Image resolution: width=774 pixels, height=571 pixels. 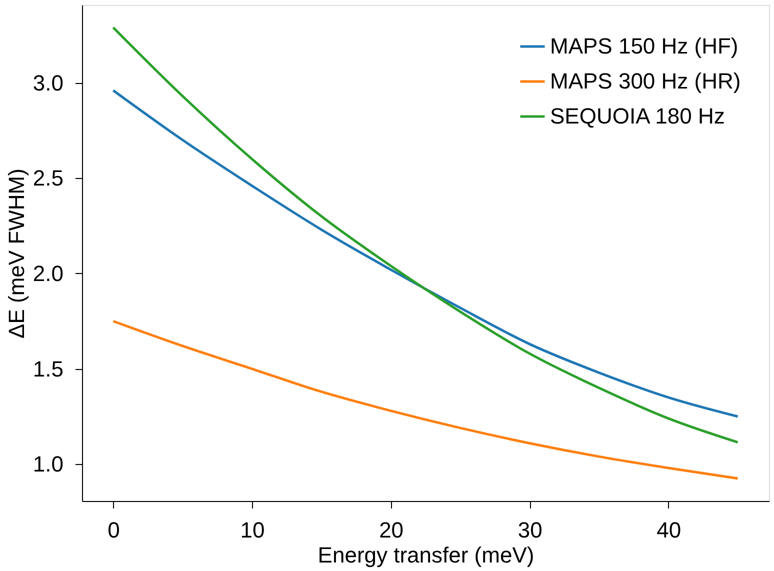 What do you see at coordinates (48, 369) in the screenshot?
I see `y-tick-label: 1.5` at bounding box center [48, 369].